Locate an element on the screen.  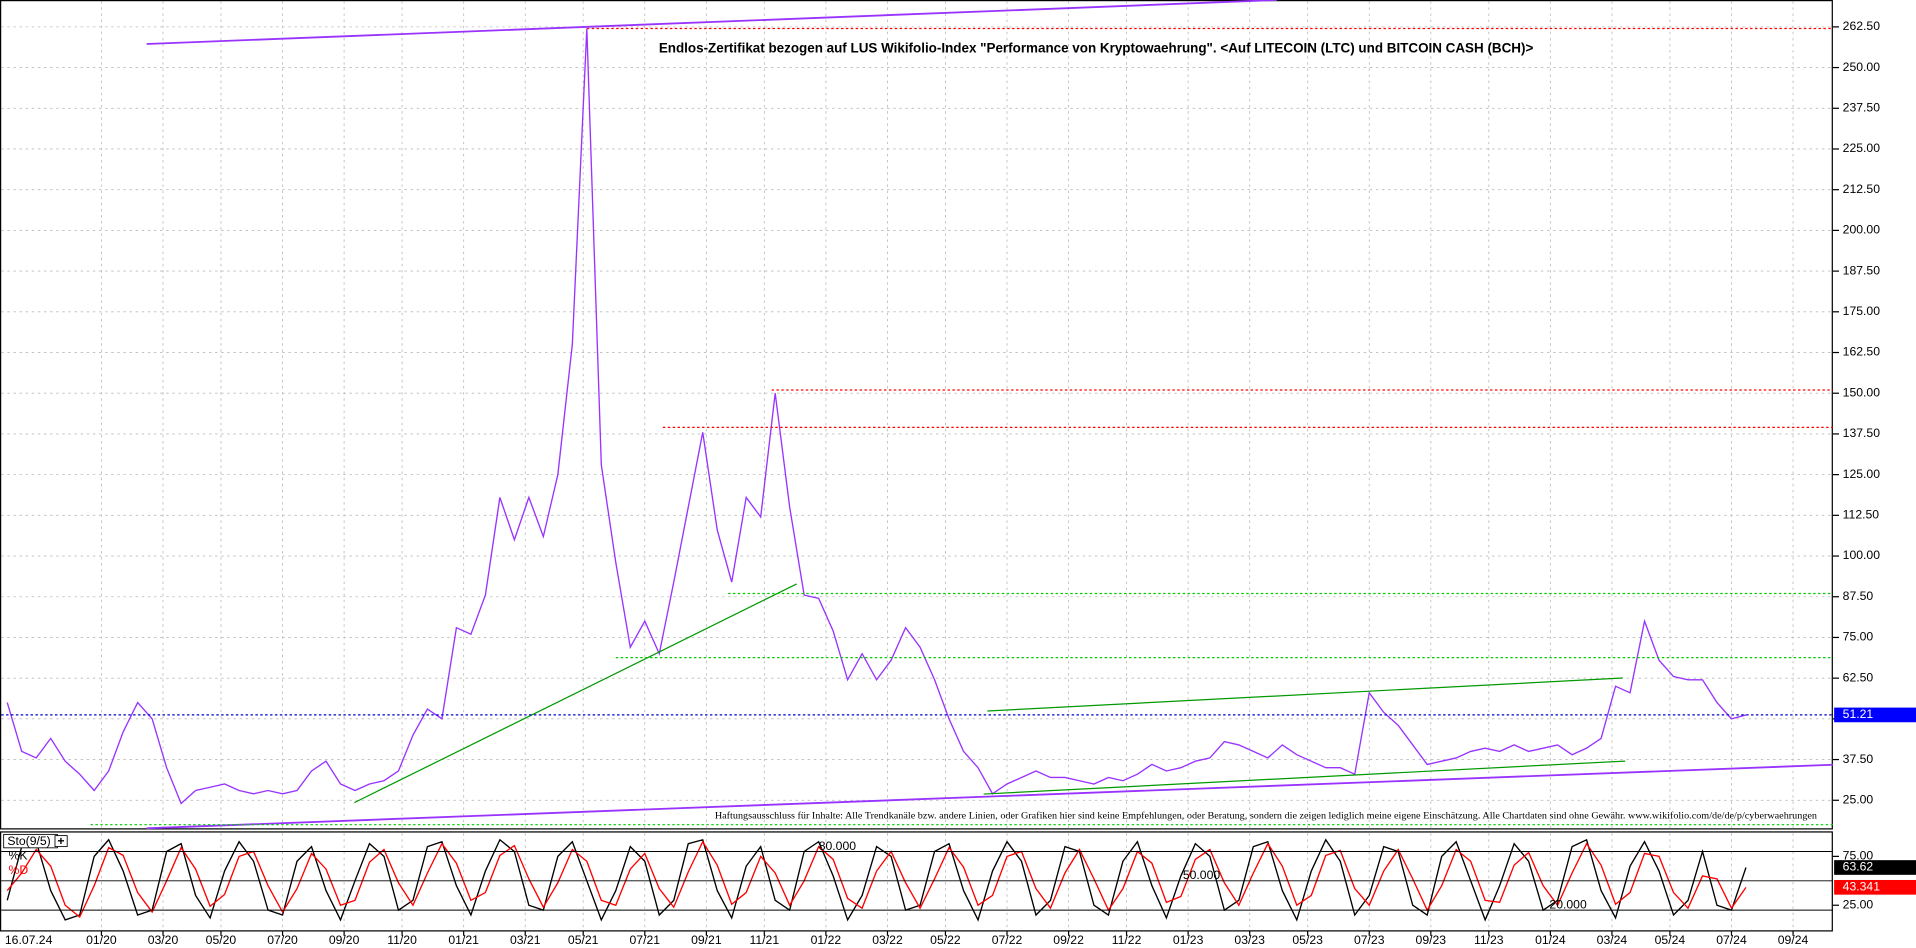
y-tick-label: 112.50 is located at coordinates (1861, 515).